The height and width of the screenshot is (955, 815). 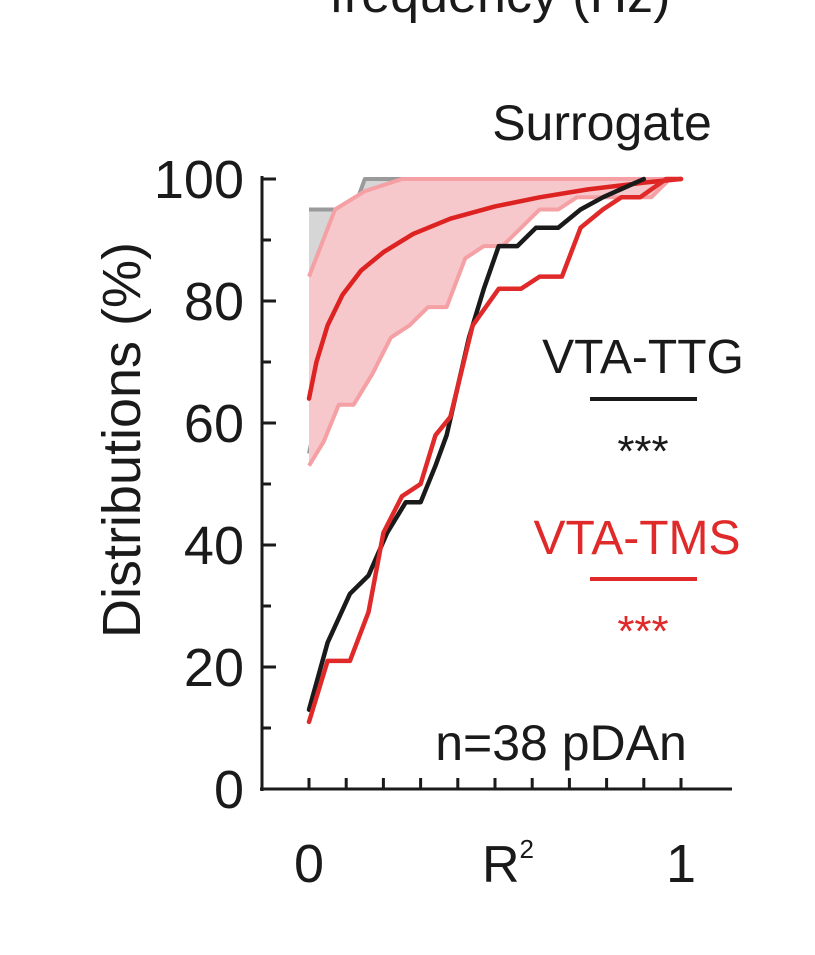 I want to click on x-axis-label: R2, so click(x=508, y=864).